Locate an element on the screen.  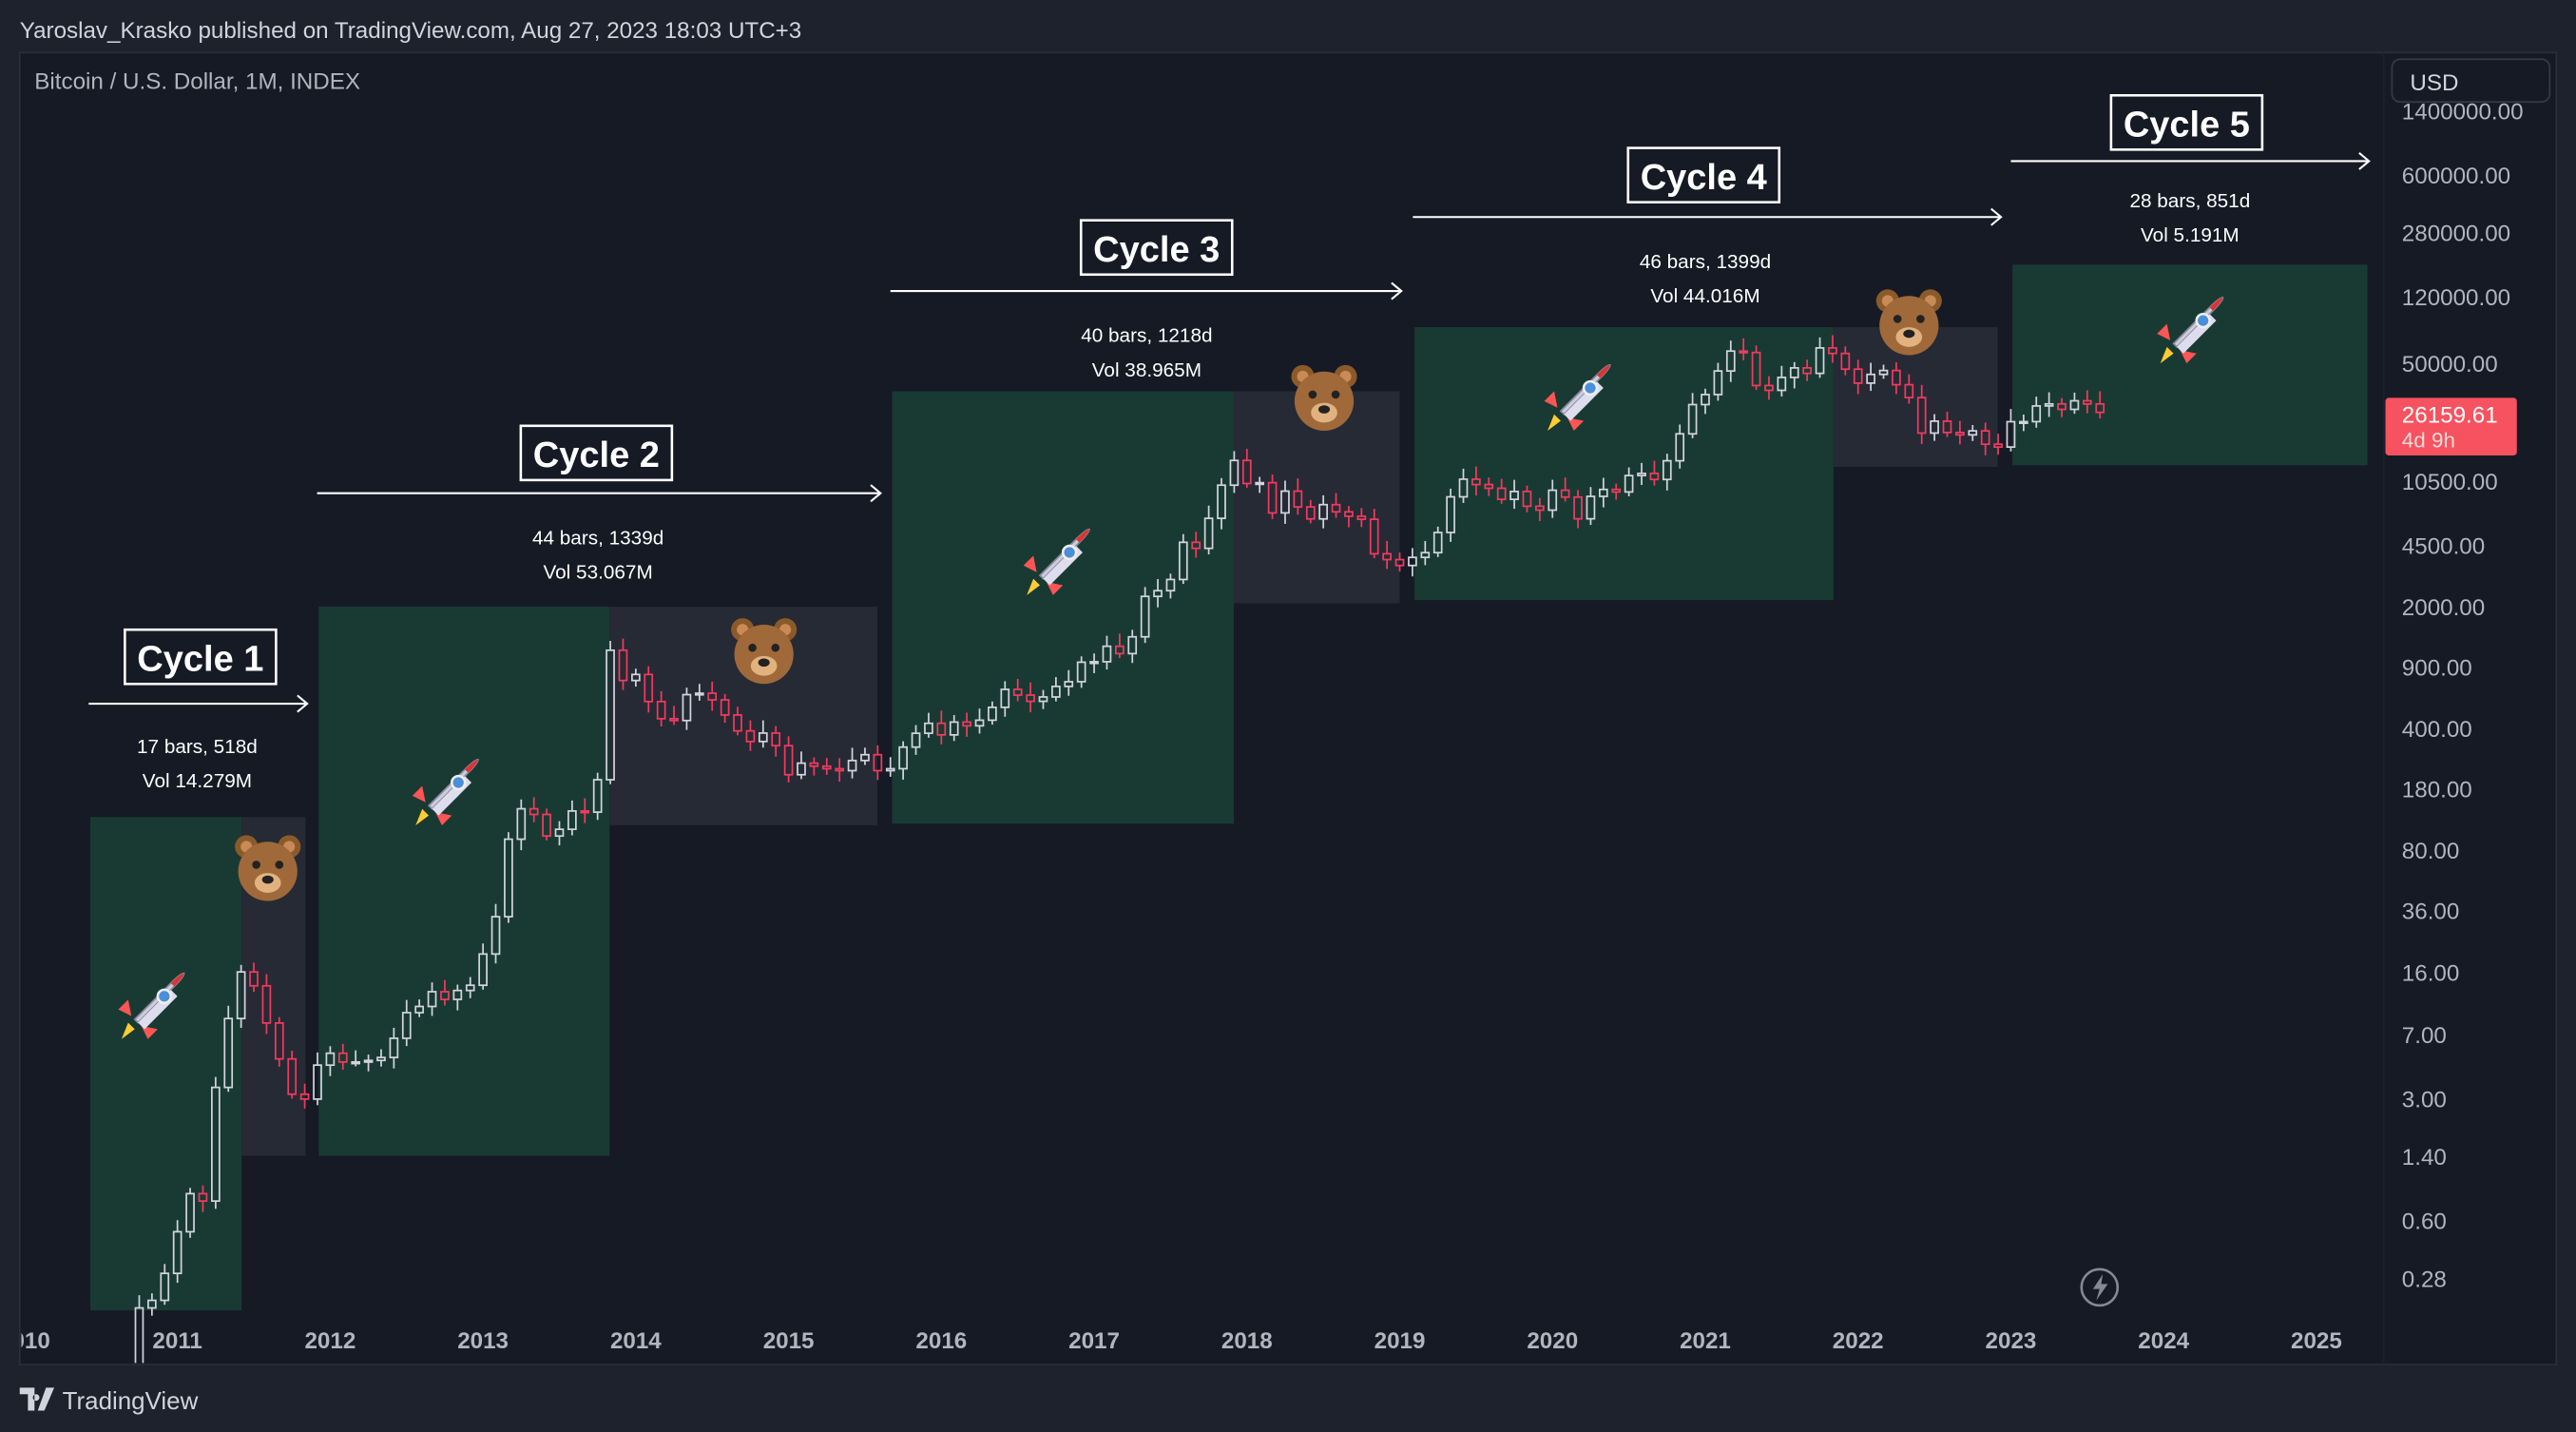
y-tick-label: 2000.00 is located at coordinates (2443, 608).